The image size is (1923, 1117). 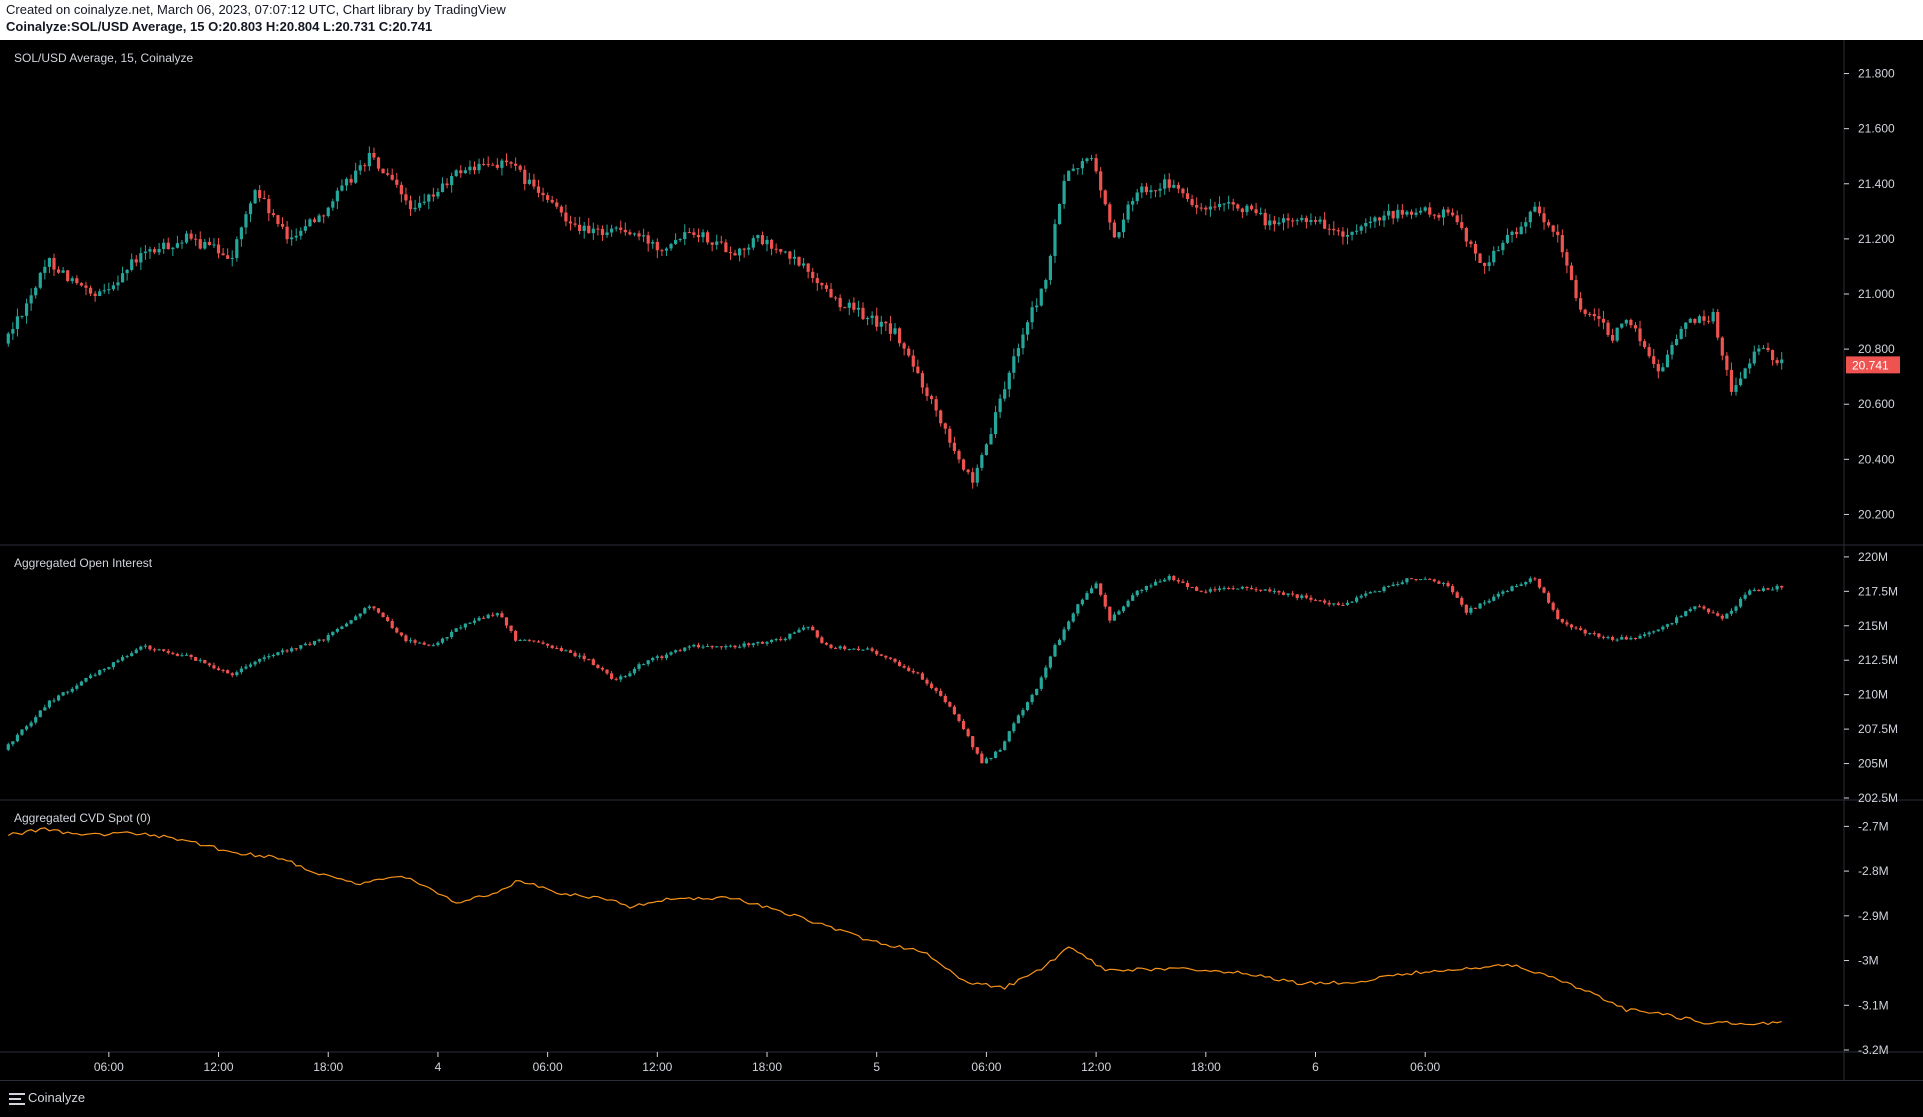 I want to click on x-tick-label: 12:00, so click(x=219, y=1067).